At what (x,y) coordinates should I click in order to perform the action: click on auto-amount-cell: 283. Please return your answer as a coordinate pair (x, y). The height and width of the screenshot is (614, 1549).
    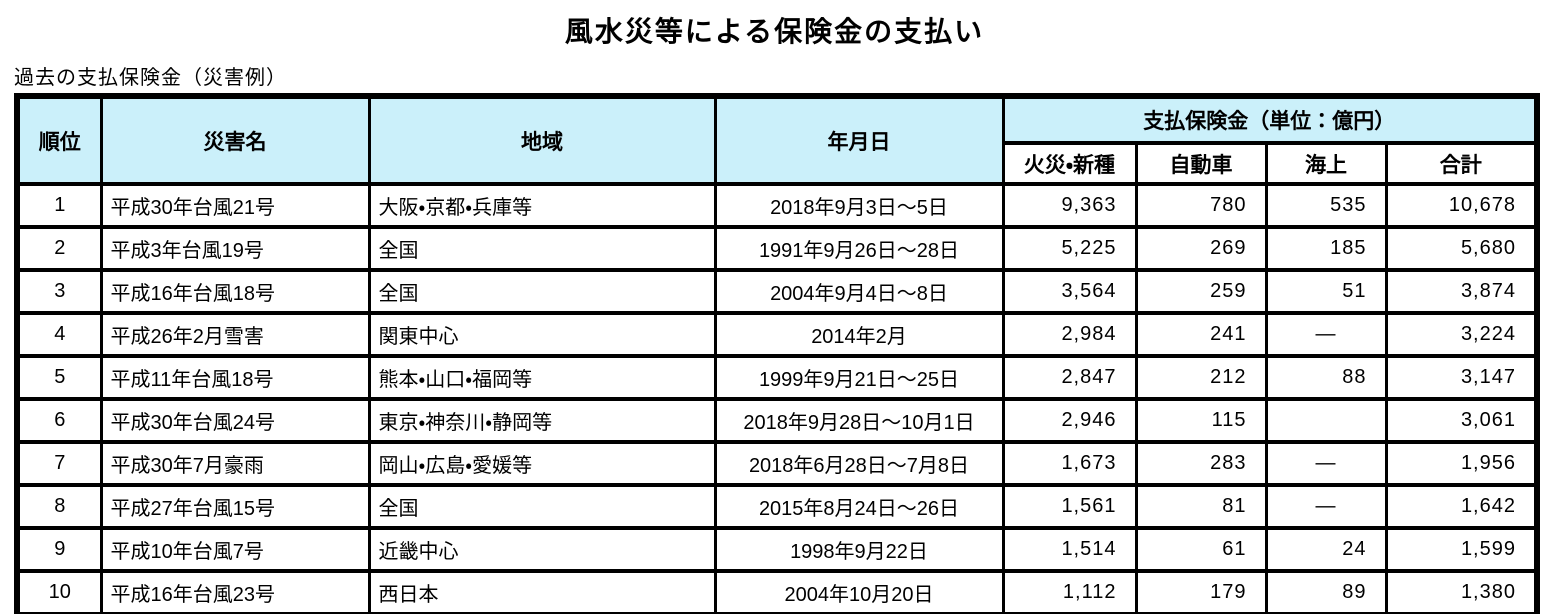
    Looking at the image, I should click on (1201, 463).